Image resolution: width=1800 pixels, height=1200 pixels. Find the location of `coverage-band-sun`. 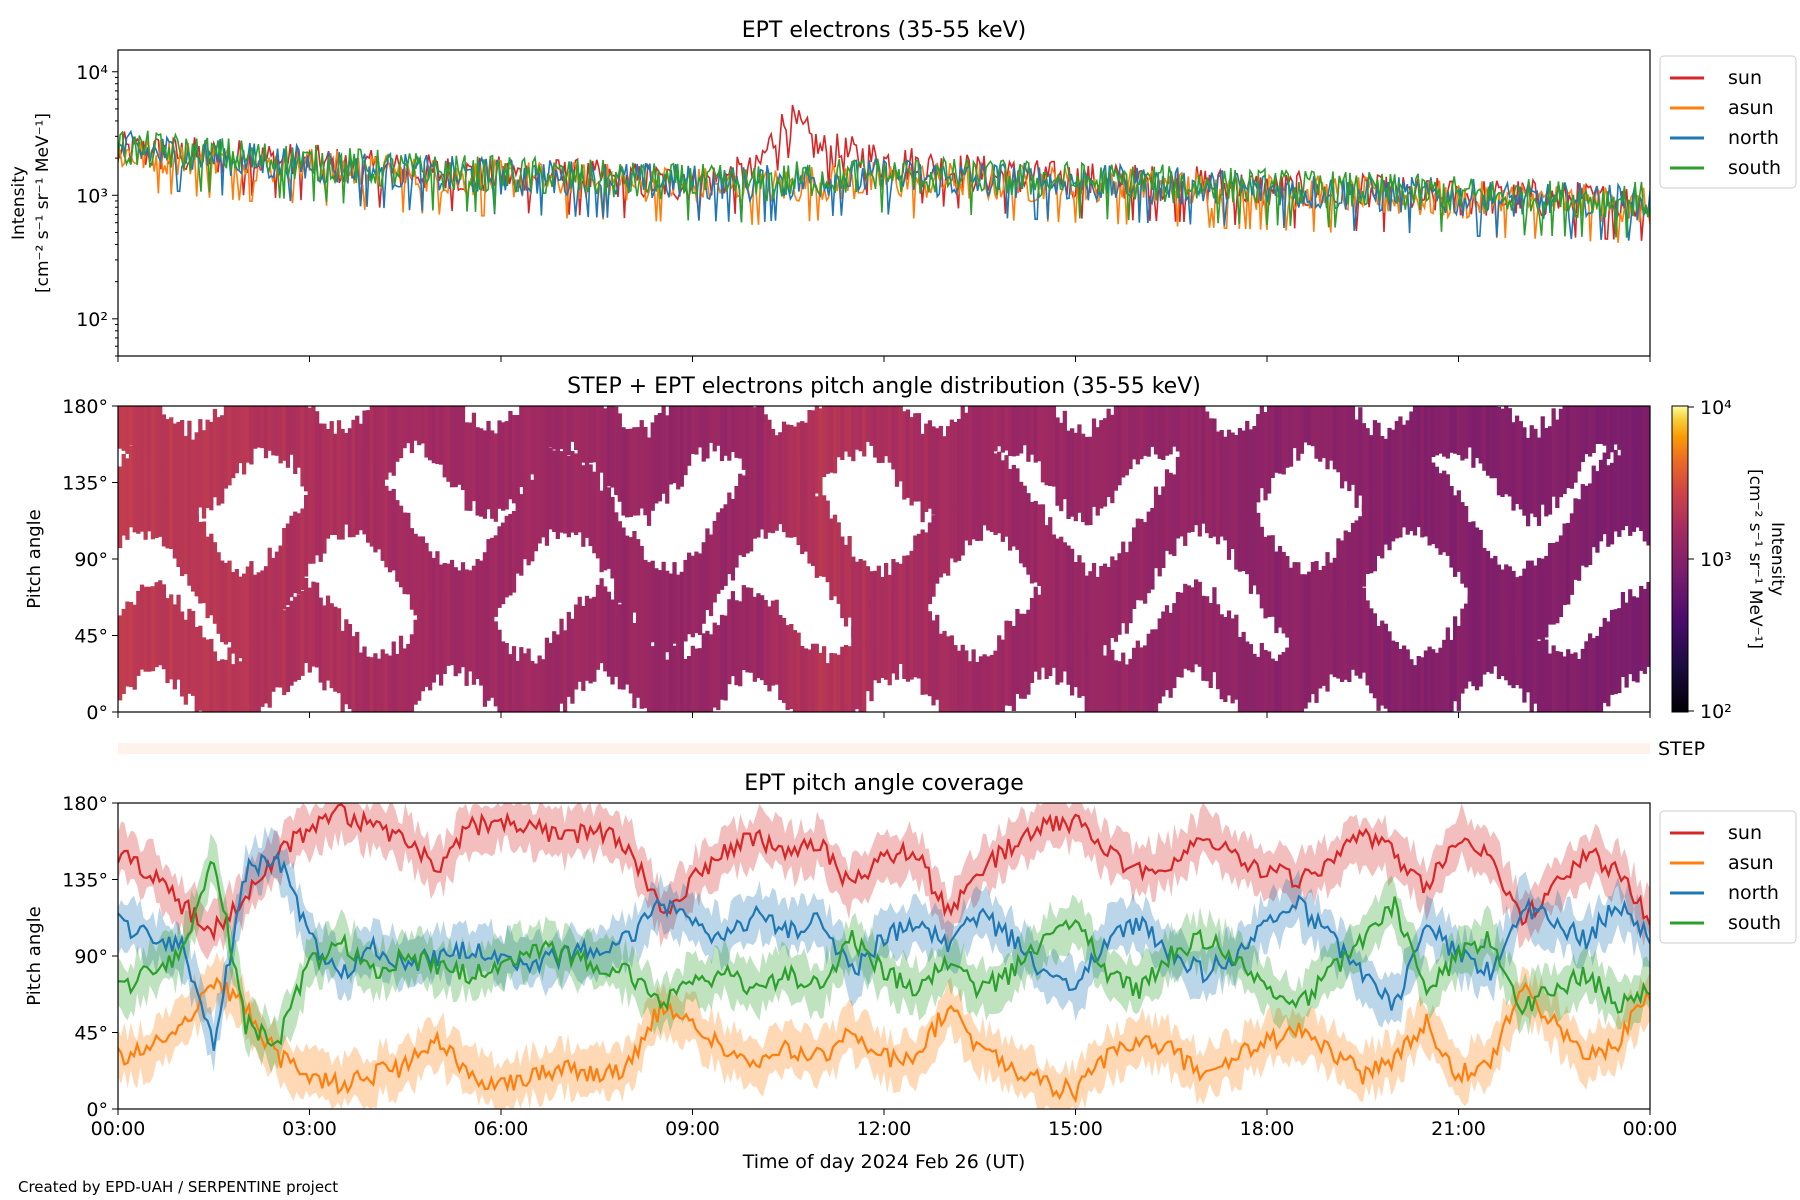

coverage-band-sun is located at coordinates (884, 881).